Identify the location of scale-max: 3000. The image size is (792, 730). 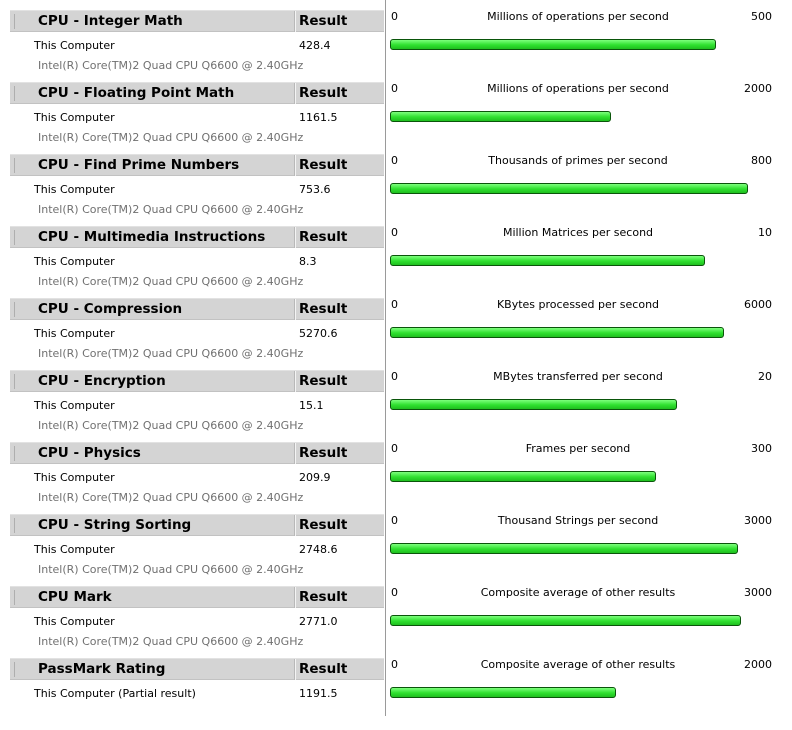
(758, 520).